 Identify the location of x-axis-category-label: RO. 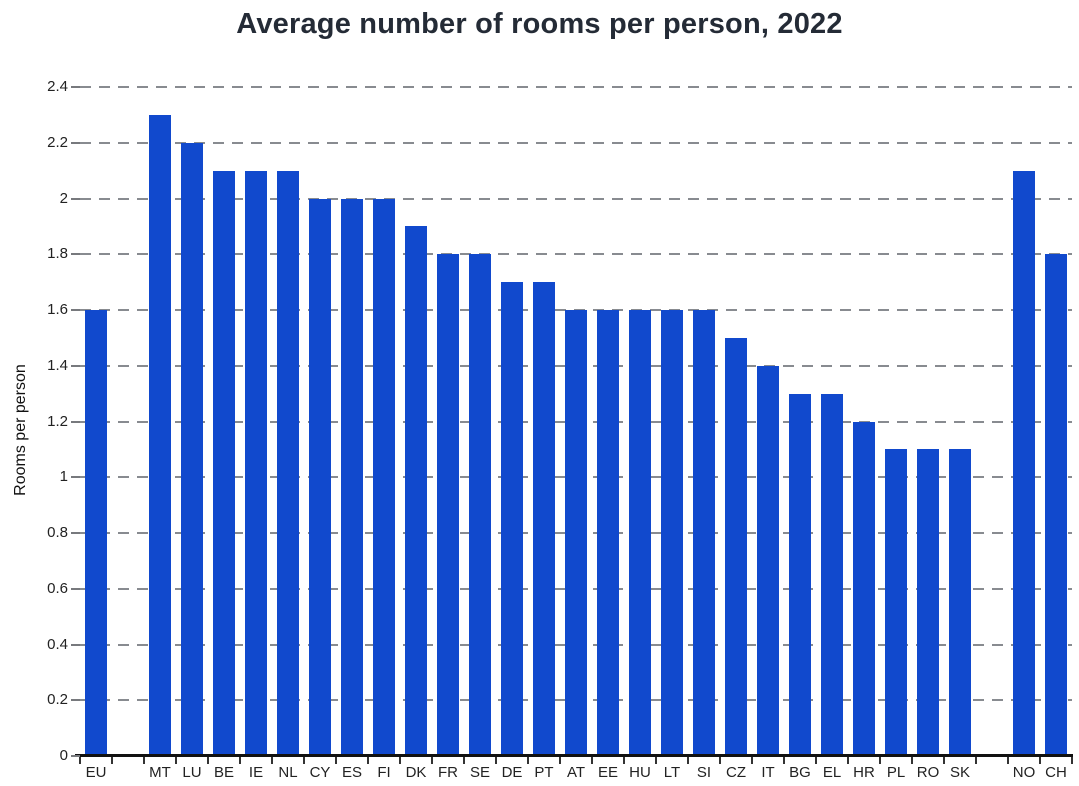
(928, 772).